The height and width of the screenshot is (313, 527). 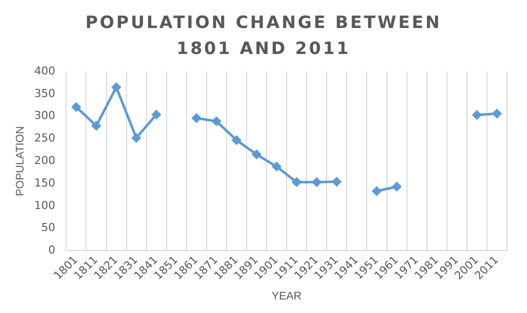 What do you see at coordinates (45, 138) in the screenshot?
I see `y-tick-label: 250` at bounding box center [45, 138].